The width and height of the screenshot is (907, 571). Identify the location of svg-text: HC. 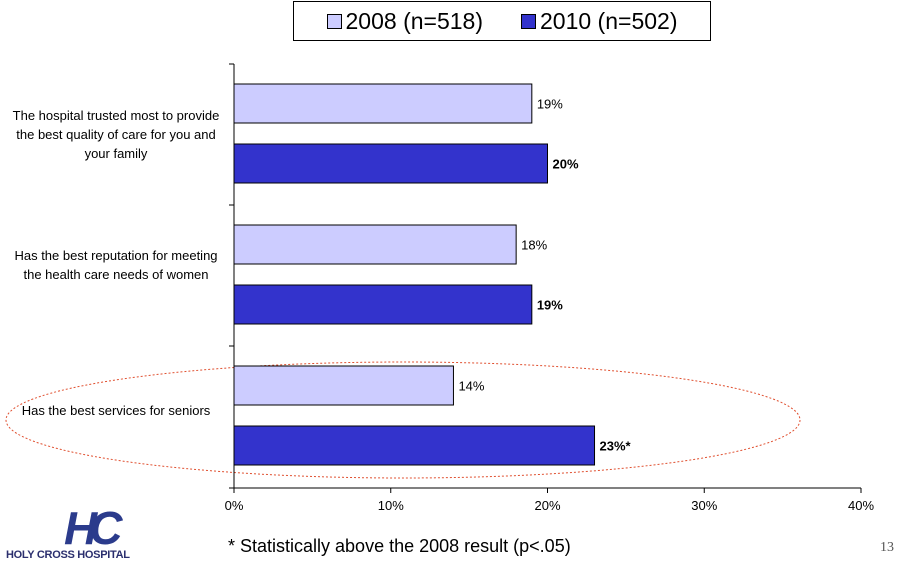
(93, 528).